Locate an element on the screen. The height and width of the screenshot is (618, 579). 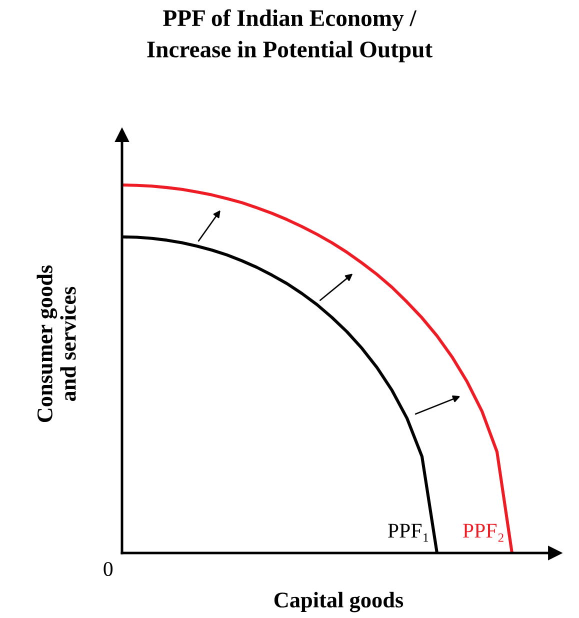
series-label: PPF₁ is located at coordinates (408, 533).